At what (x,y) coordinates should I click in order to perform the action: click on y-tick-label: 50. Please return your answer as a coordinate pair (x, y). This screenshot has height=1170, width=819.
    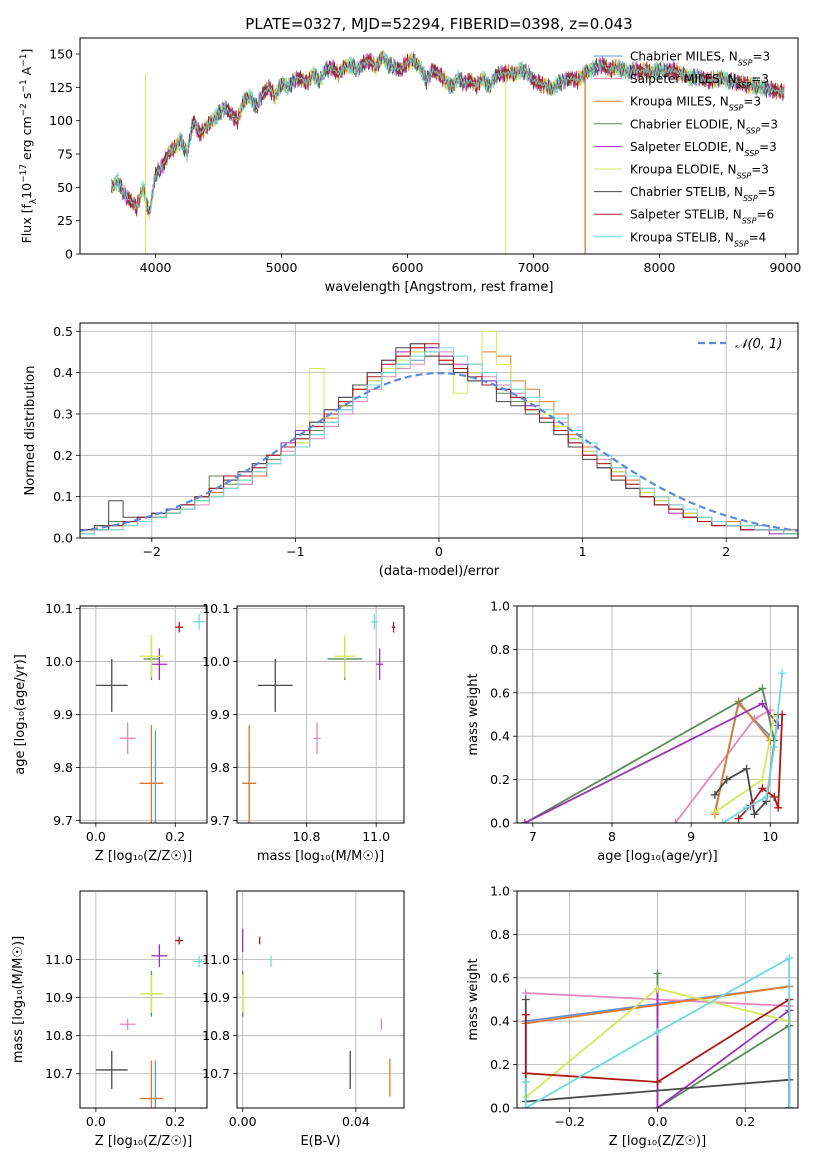
    Looking at the image, I should click on (65, 187).